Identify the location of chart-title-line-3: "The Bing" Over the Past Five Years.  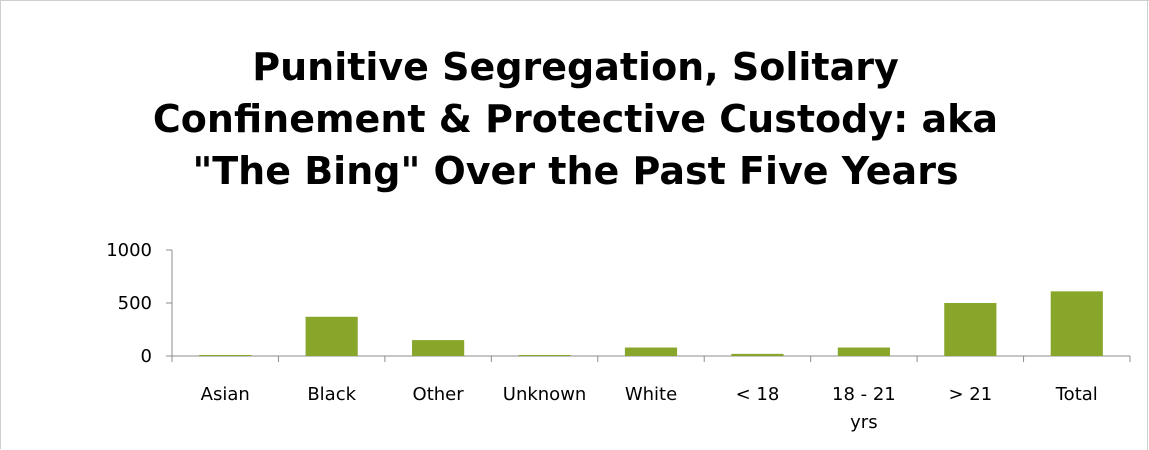
(575, 171).